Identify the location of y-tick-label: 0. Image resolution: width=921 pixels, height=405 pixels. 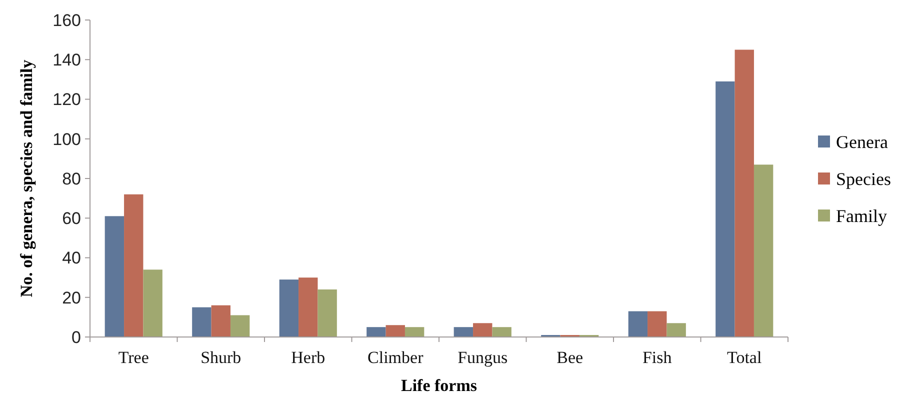
(76, 337).